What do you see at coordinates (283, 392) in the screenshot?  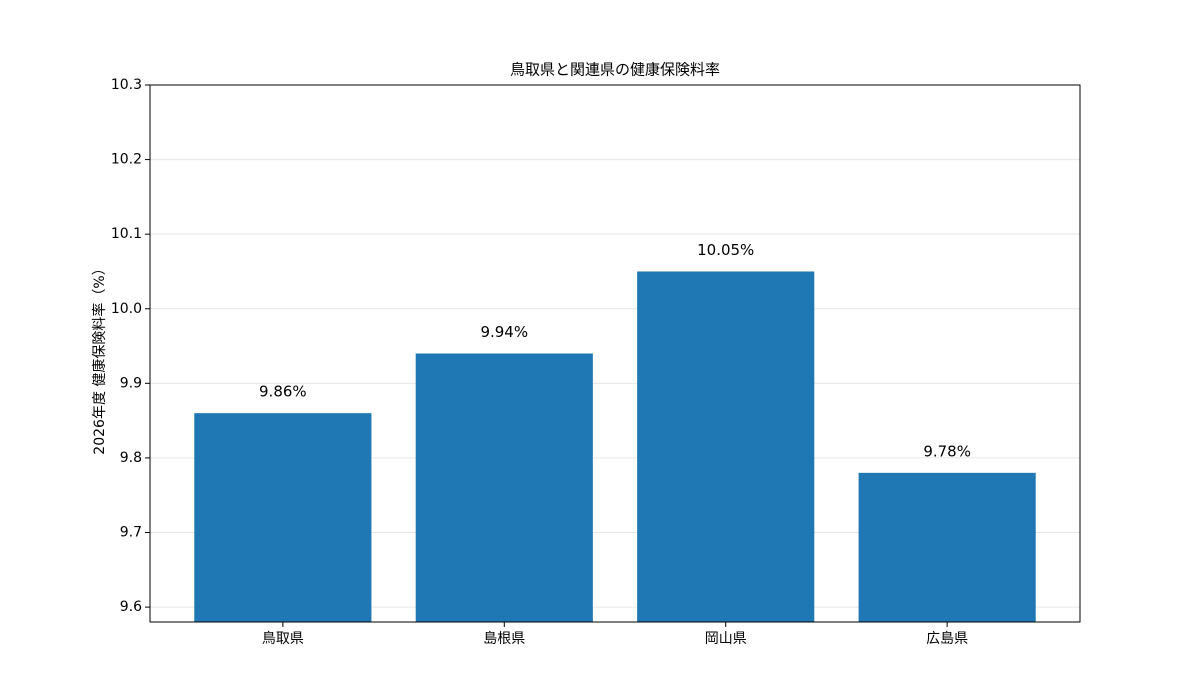 I see `value-label: 9.86%` at bounding box center [283, 392].